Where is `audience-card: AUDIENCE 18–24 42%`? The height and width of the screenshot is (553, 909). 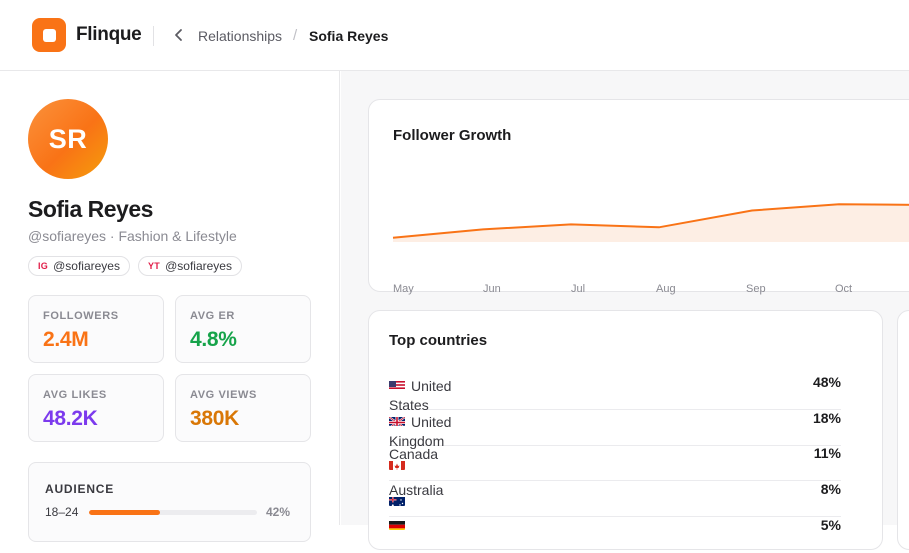 audience-card: AUDIENCE 18–24 42% is located at coordinates (169, 502).